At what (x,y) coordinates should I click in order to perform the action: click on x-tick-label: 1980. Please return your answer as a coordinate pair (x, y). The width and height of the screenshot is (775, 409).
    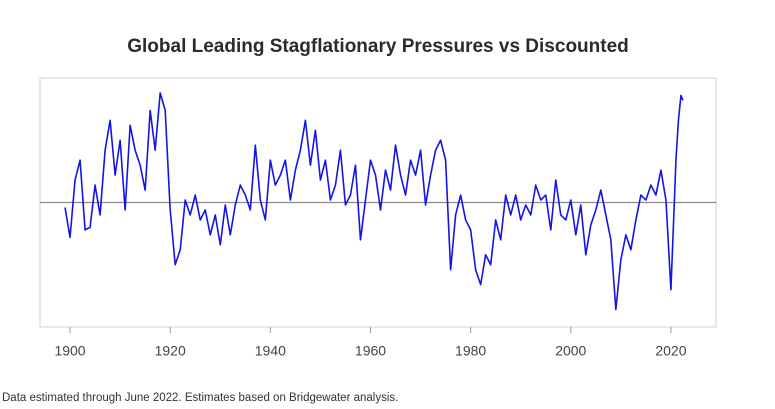
    Looking at the image, I should click on (470, 351).